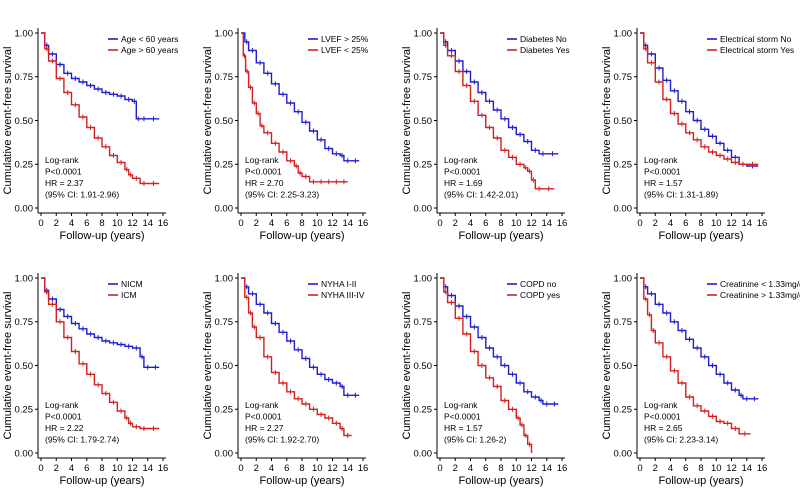  What do you see at coordinates (475, 440) in the screenshot?
I see `stat-annotation: (95% CI: 1.26-2)` at bounding box center [475, 440].